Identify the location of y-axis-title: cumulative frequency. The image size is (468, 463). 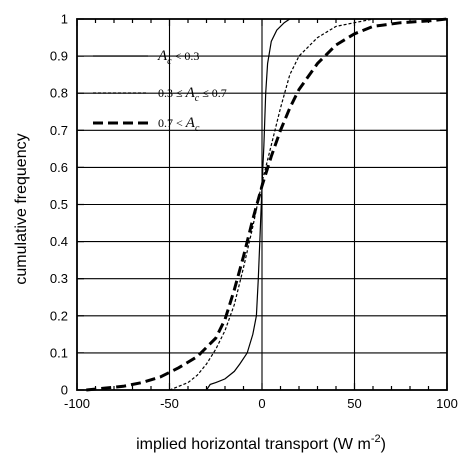
(21, 208).